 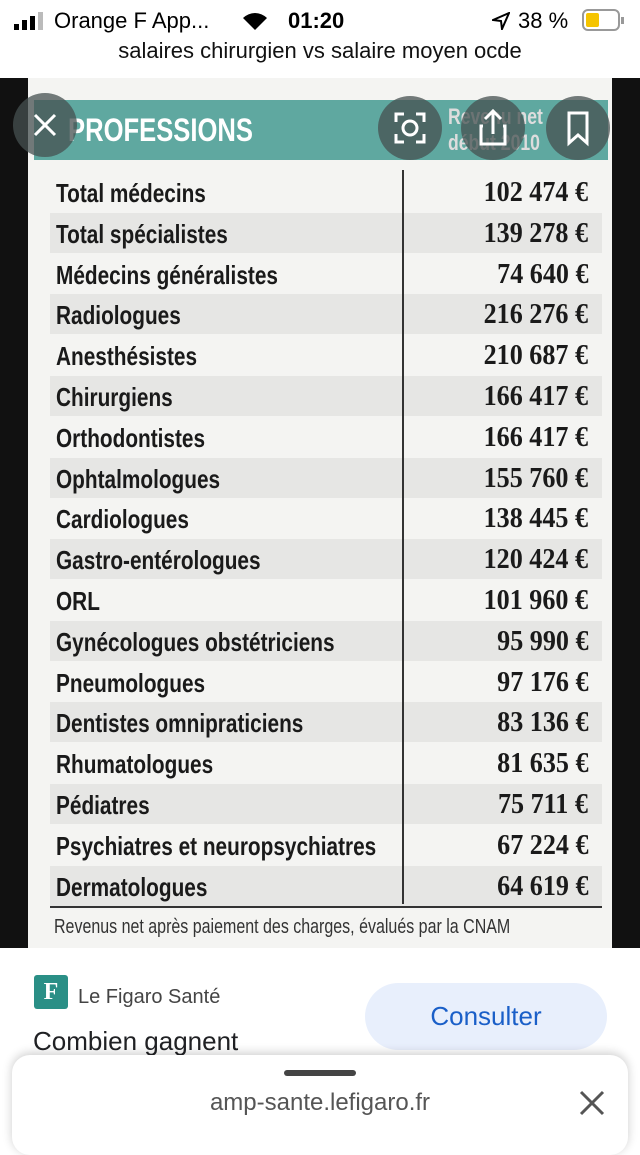 I want to click on table-row: Anesthésistes 210 687 €, so click(x=326, y=355).